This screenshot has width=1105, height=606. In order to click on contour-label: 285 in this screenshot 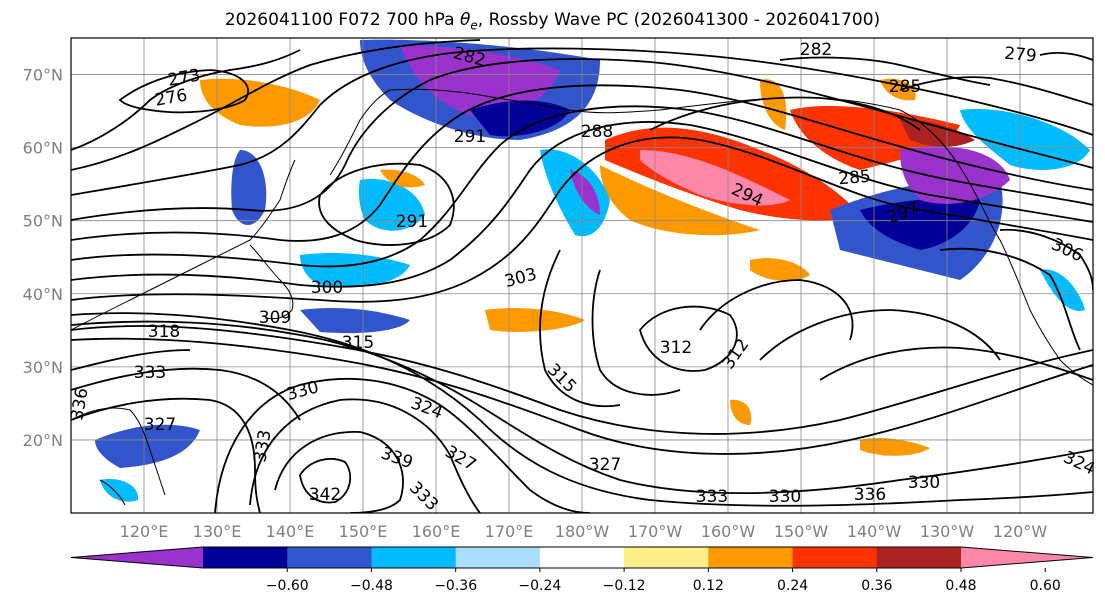, I will do `click(855, 178)`.